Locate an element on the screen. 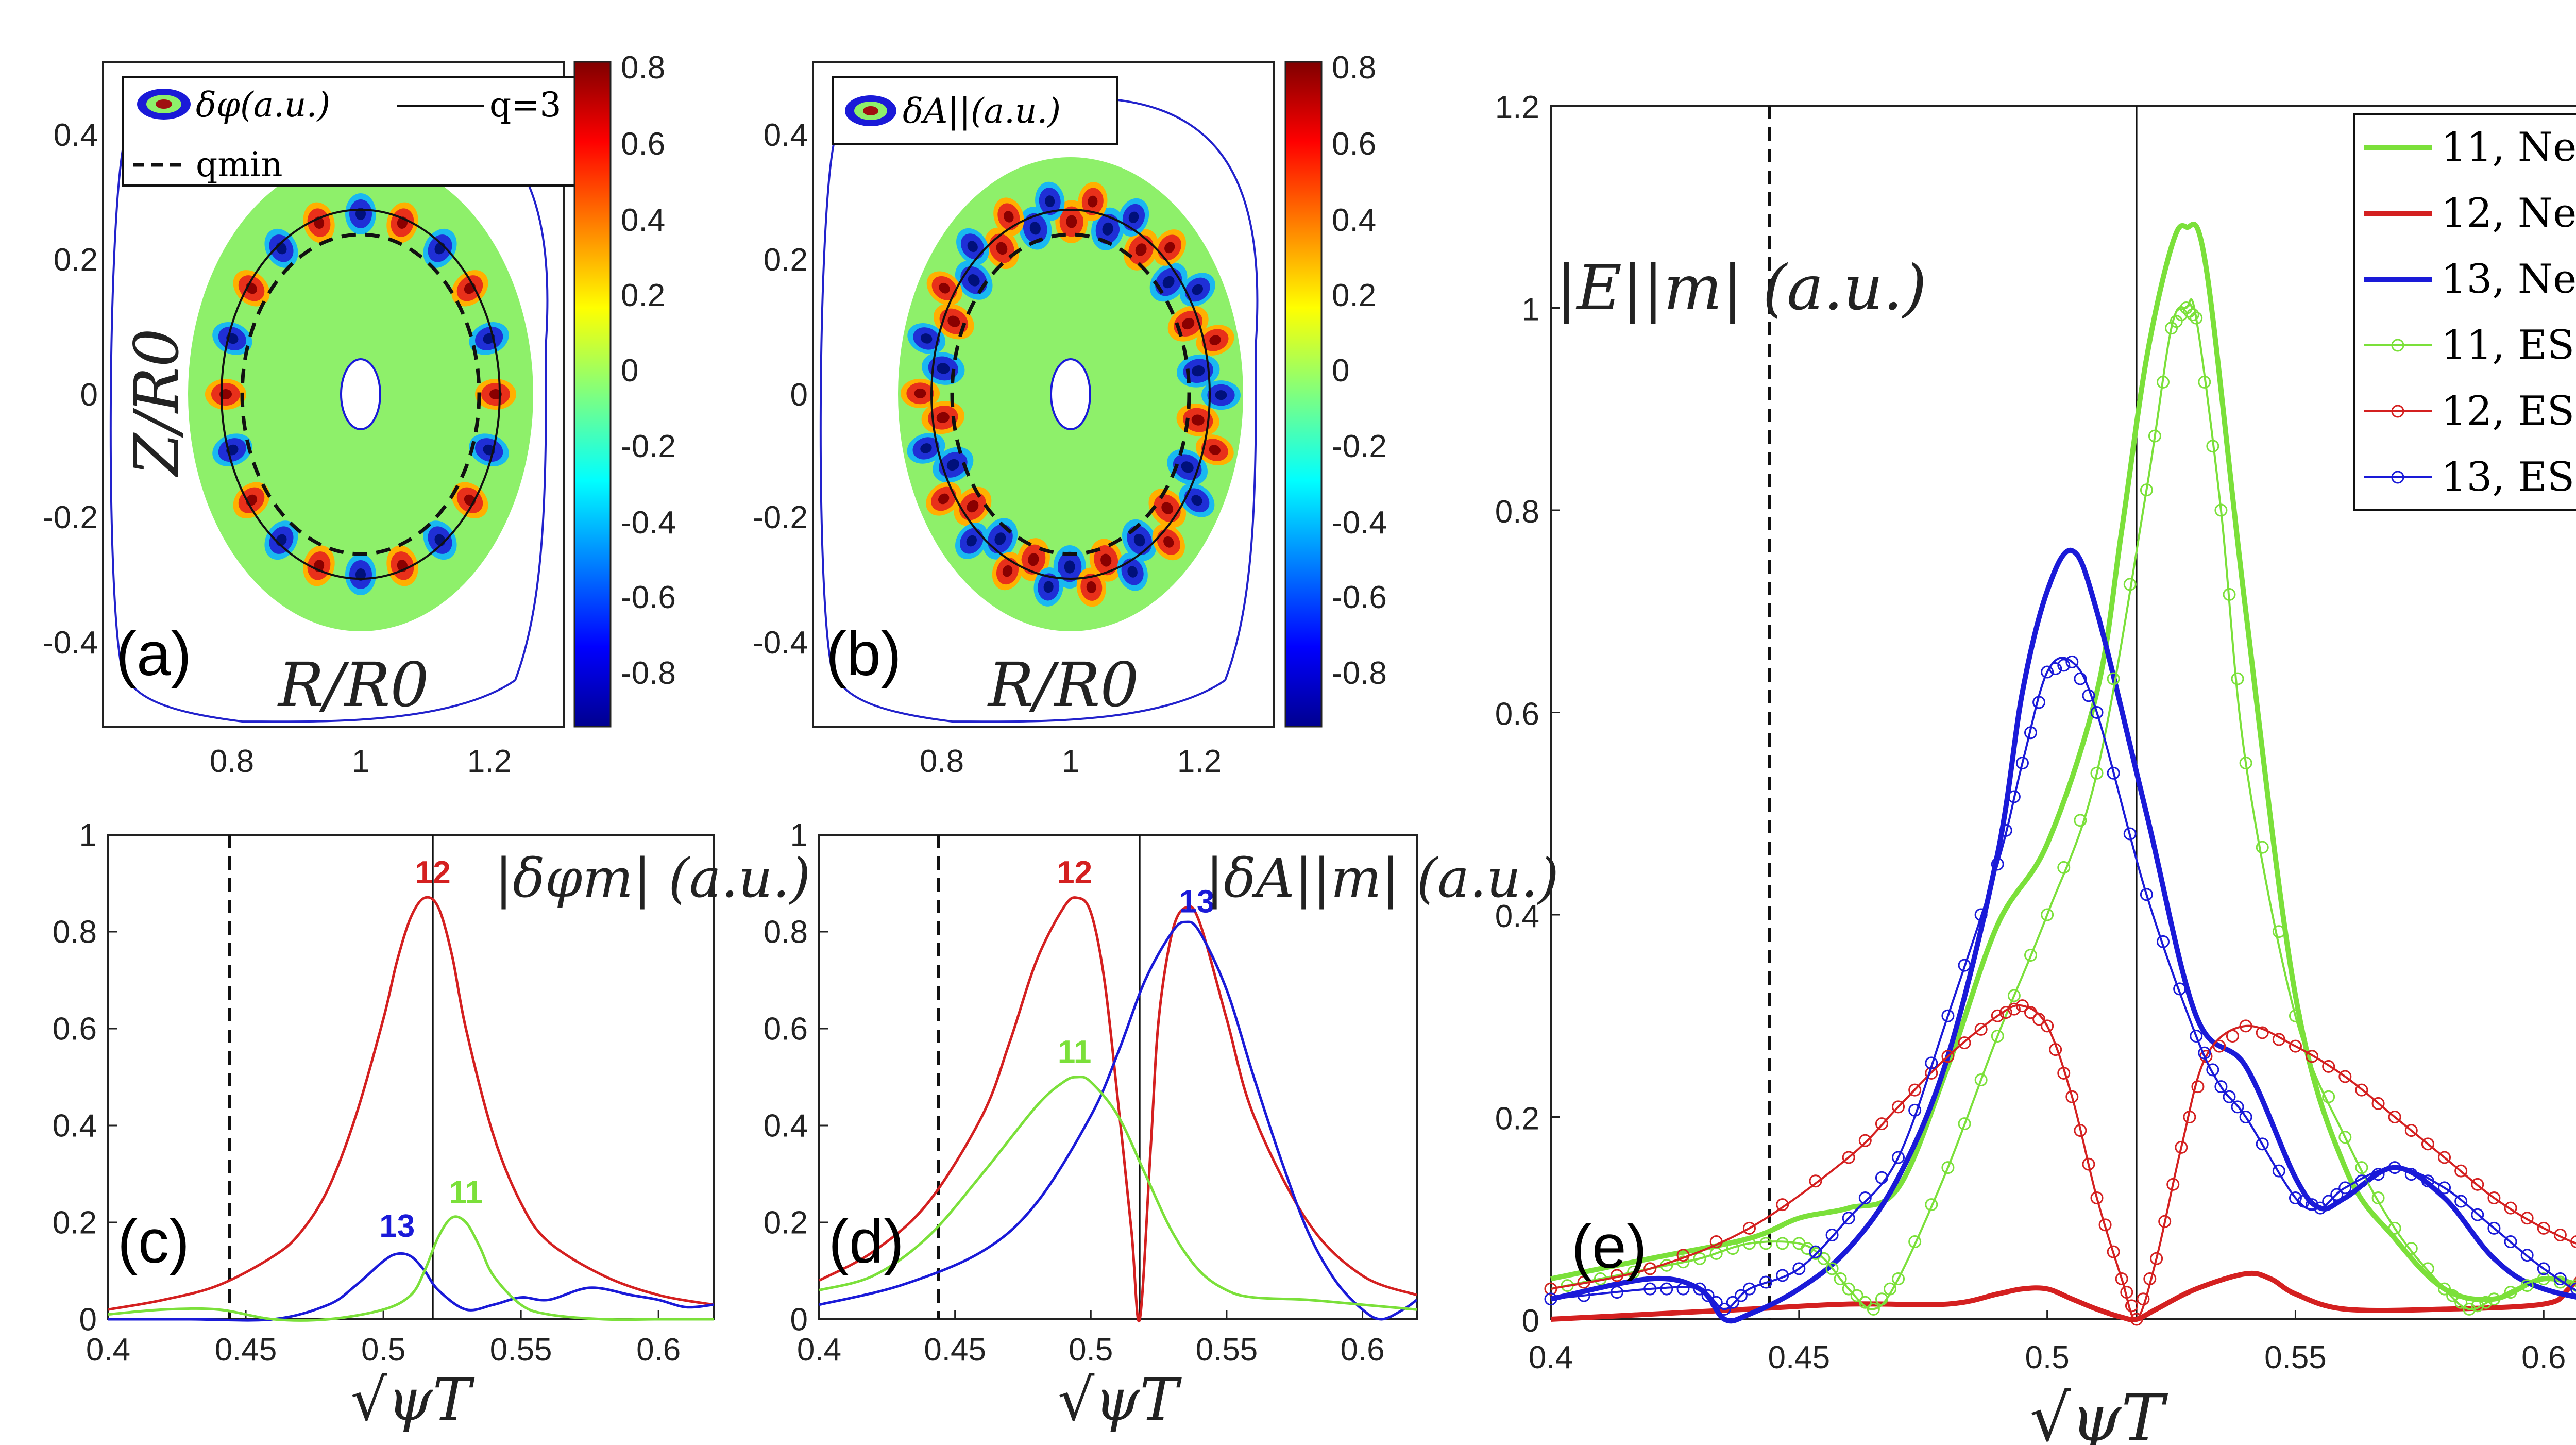 Image resolution: width=2576 pixels, height=1445 pixels. legend-entry: δφ(a.u.) is located at coordinates (263, 105).